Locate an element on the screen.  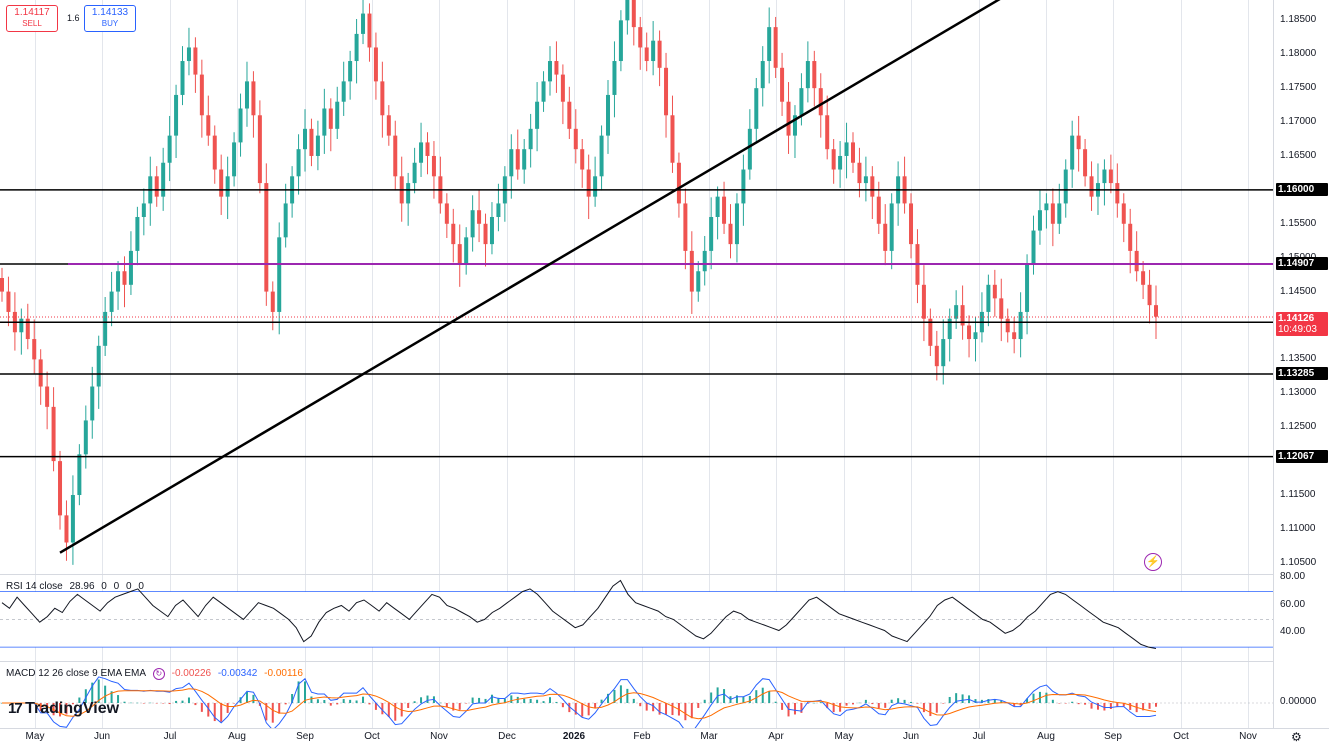
live-price-tag: 1.14126 10:49:03 is located at coordinates (1302, 323).